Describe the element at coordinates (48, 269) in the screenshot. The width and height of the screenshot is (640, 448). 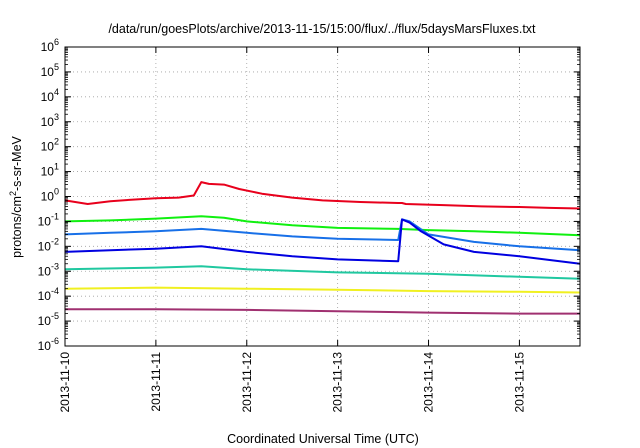
I see `y-tick-label: 10⁻³` at that location.